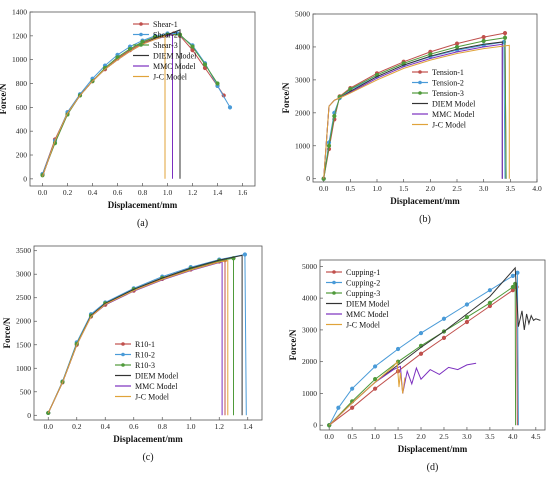  I want to click on plot-frame, so click(432, 345).